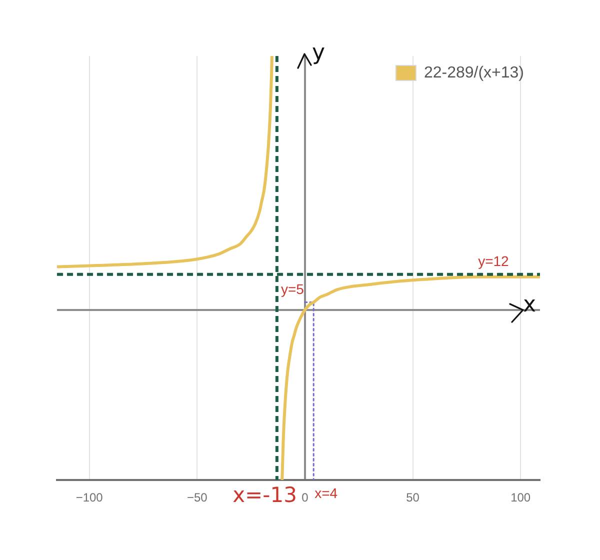 Image resolution: width=600 pixels, height=560 pixels. What do you see at coordinates (413, 497) in the screenshot?
I see `x-tick-label: 50` at bounding box center [413, 497].